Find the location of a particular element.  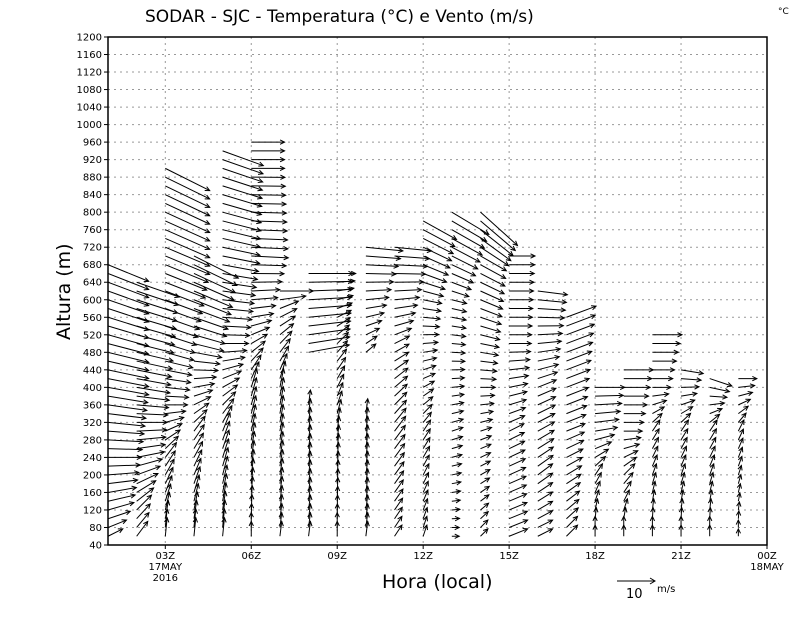

y-tick-label: 480 is located at coordinates (92, 353).